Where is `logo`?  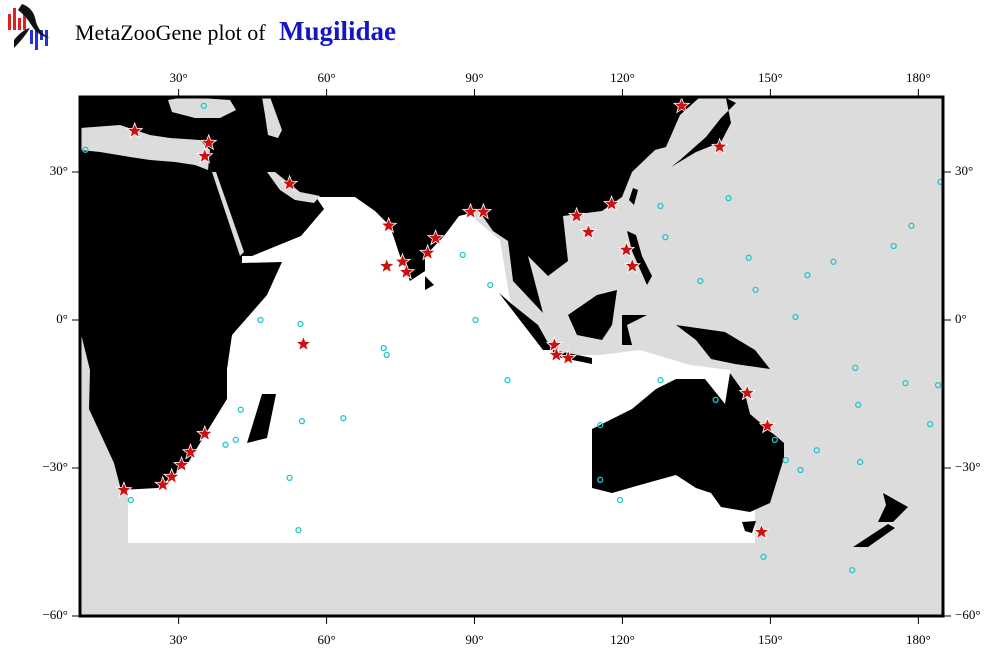 logo is located at coordinates (29, 27).